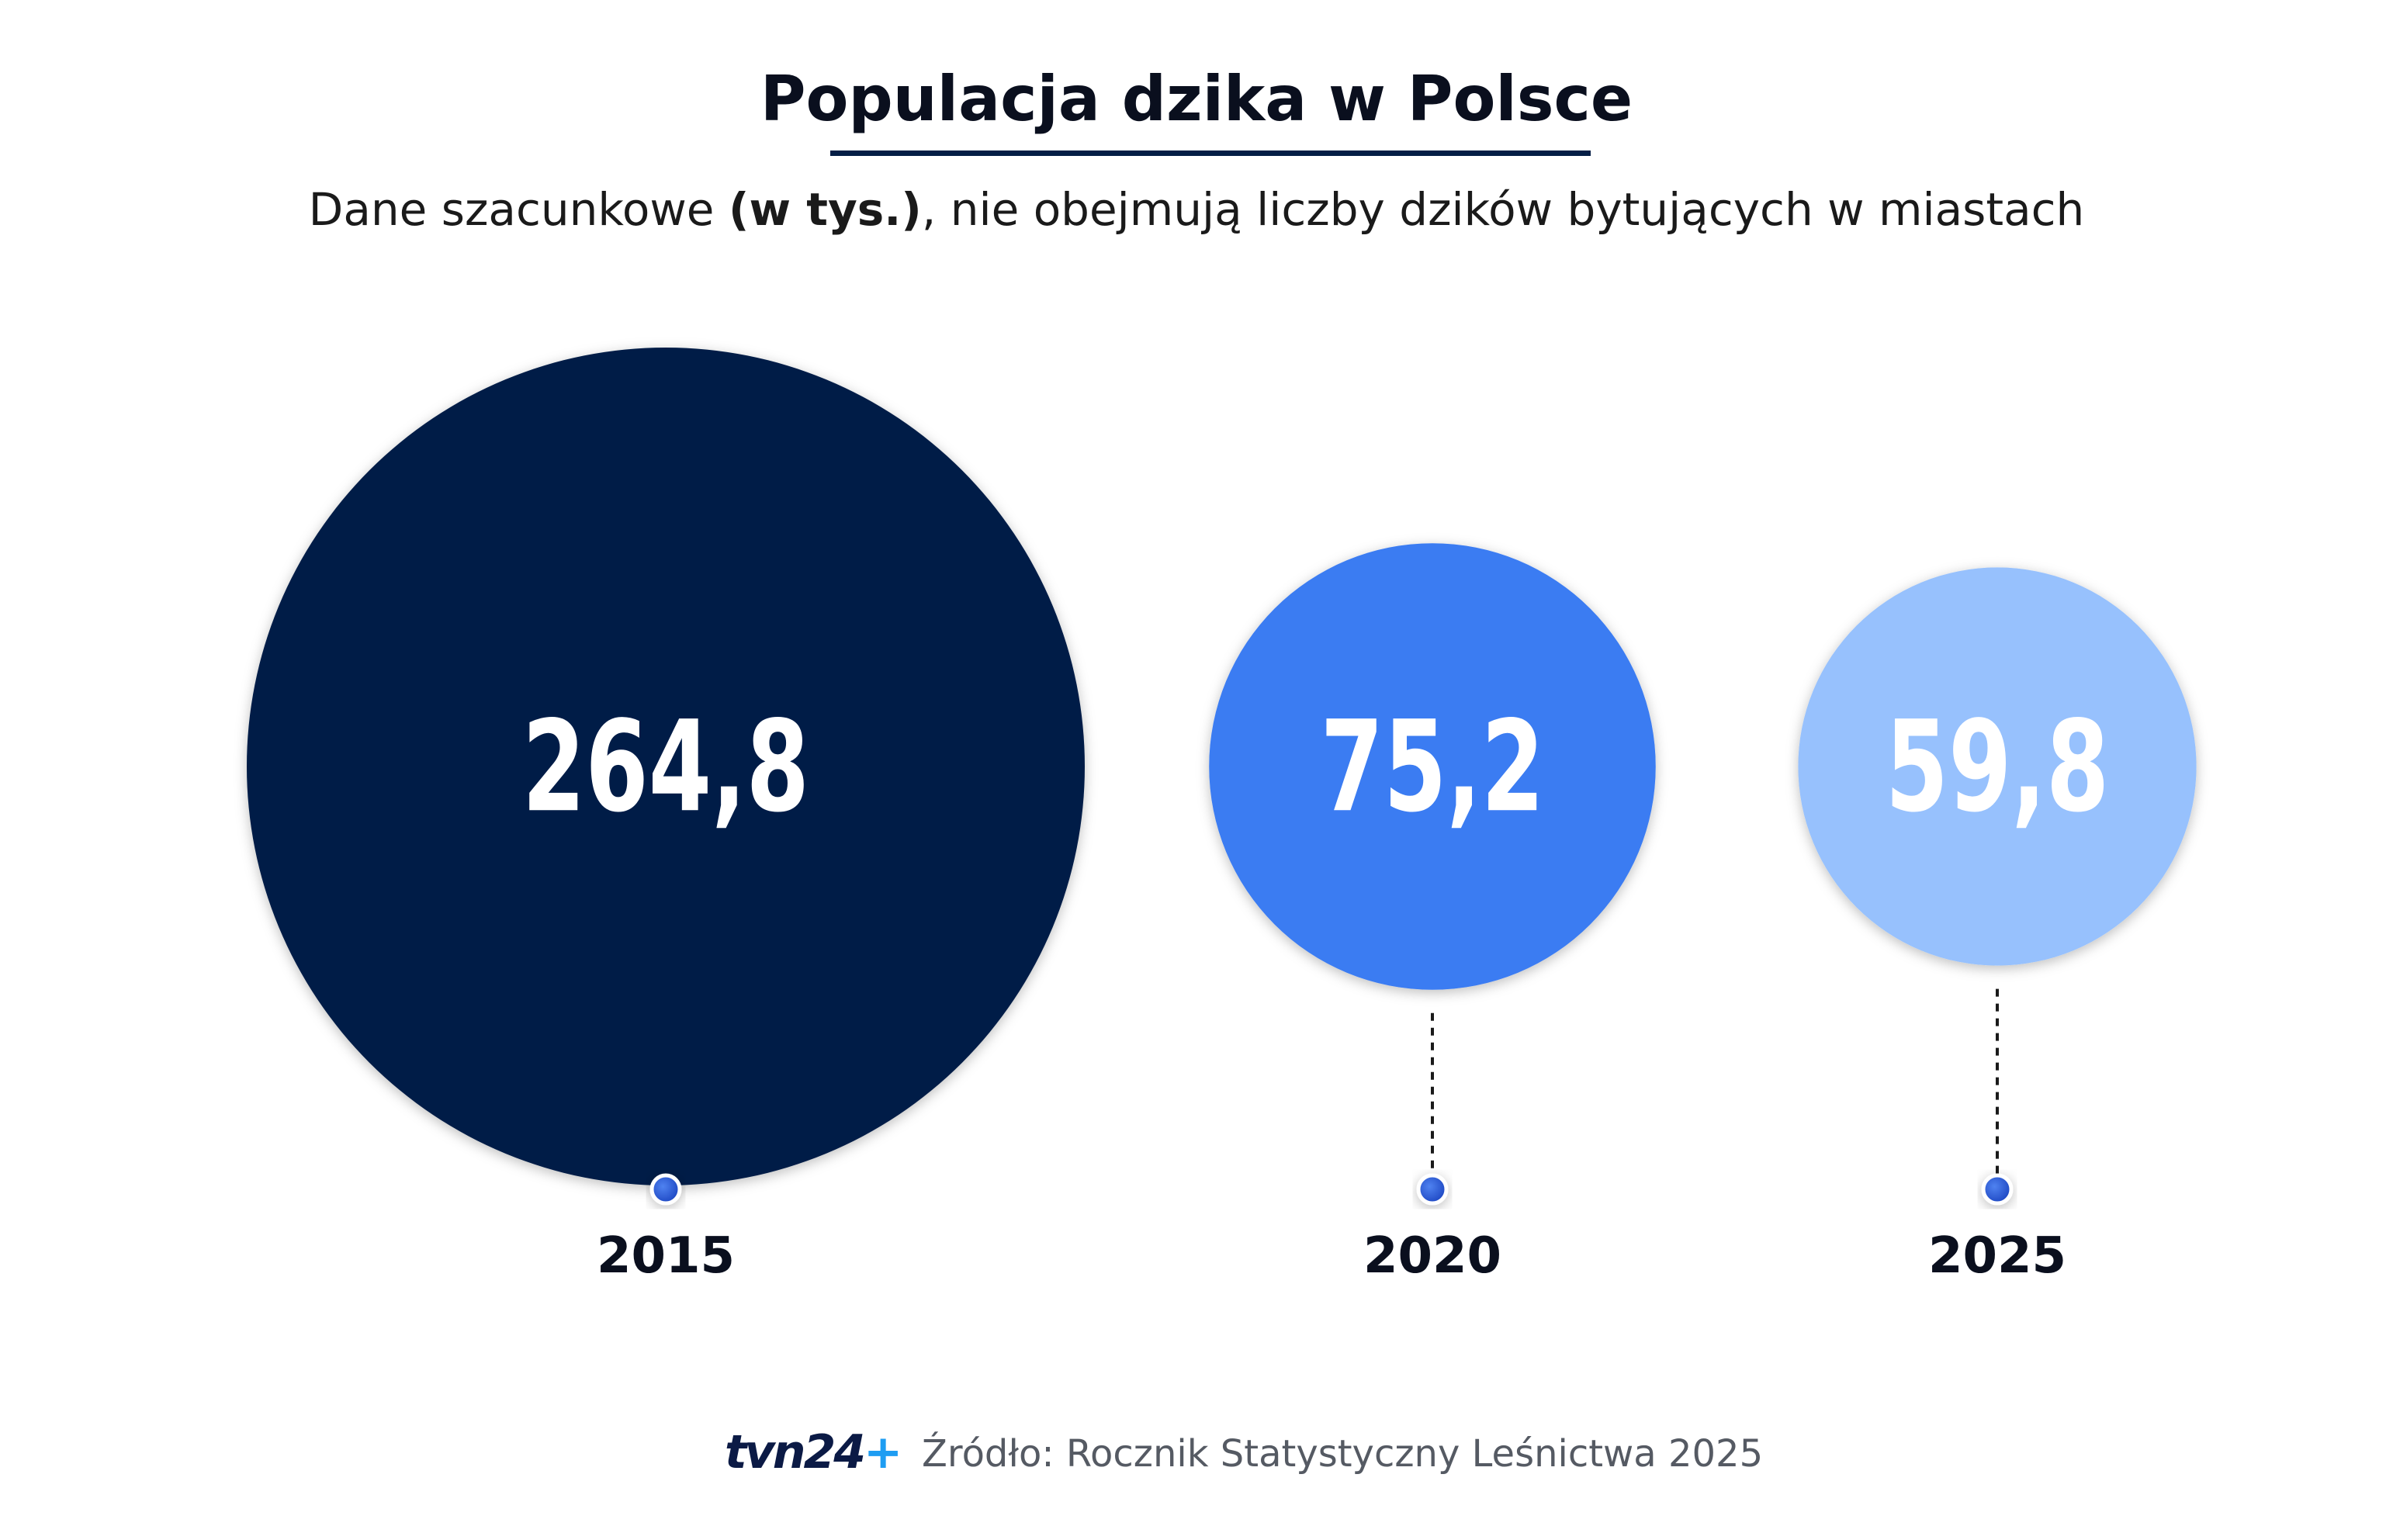 This screenshot has height=1540, width=2393. I want to click on baseline-dot-2015, so click(665, 1189).